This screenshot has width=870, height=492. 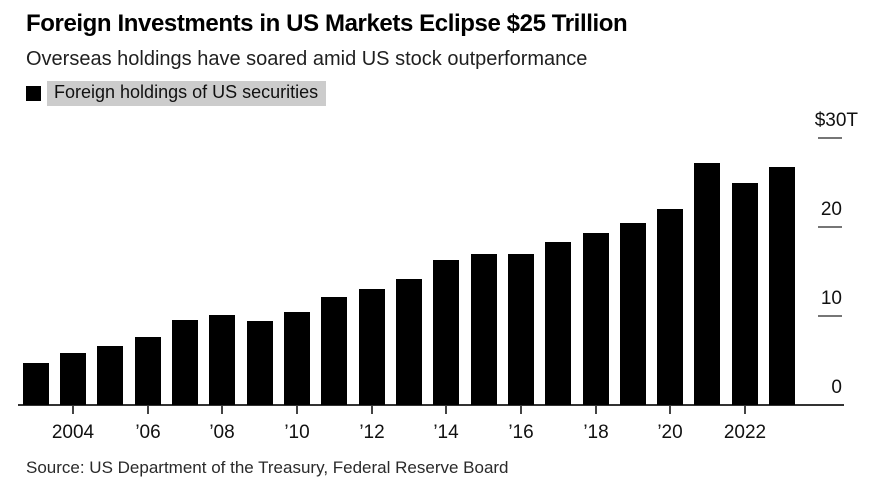 I want to click on bar-2008, so click(x=222, y=360).